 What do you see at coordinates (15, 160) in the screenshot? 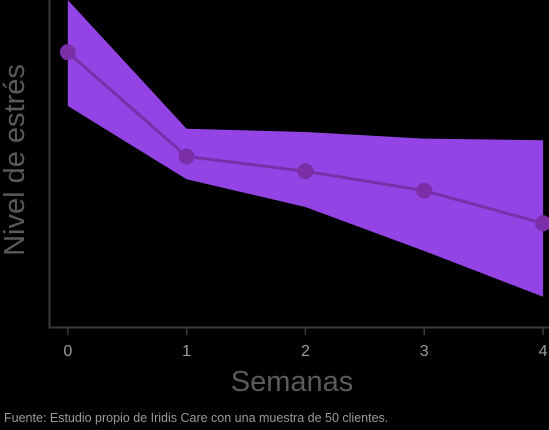
I see `y-axis-title: Nivel de estrés` at bounding box center [15, 160].